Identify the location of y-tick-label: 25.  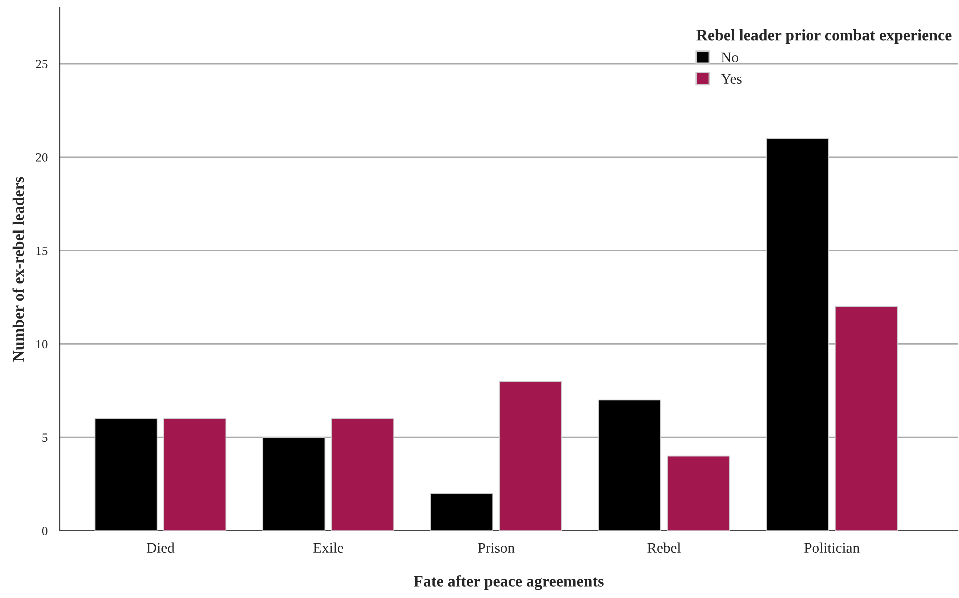
(42, 64).